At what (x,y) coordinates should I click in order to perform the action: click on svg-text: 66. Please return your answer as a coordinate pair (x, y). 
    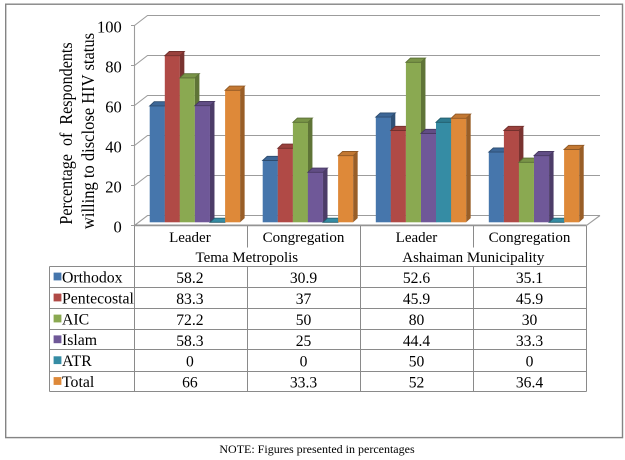
    Looking at the image, I should click on (190, 383).